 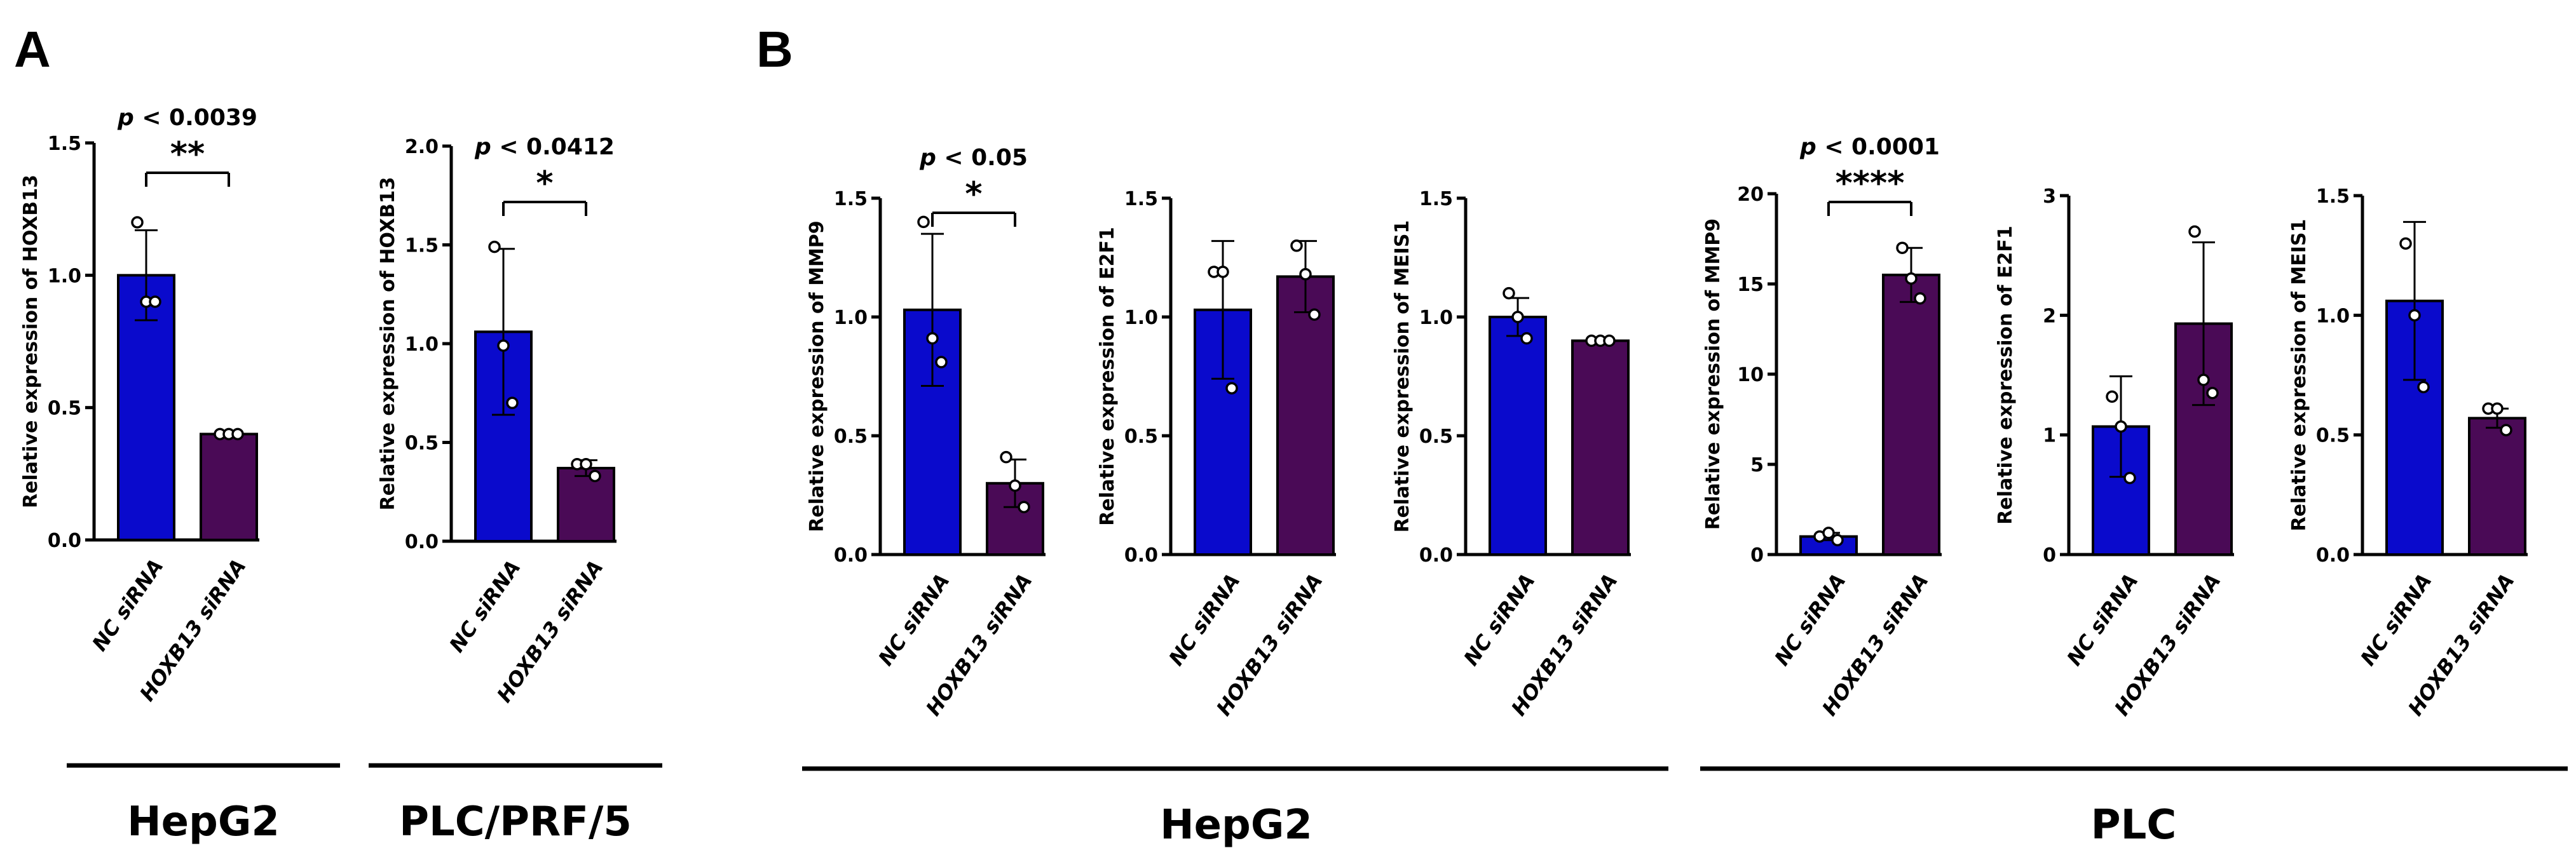 I want to click on y-tick-label: 2, so click(x=2049, y=316).